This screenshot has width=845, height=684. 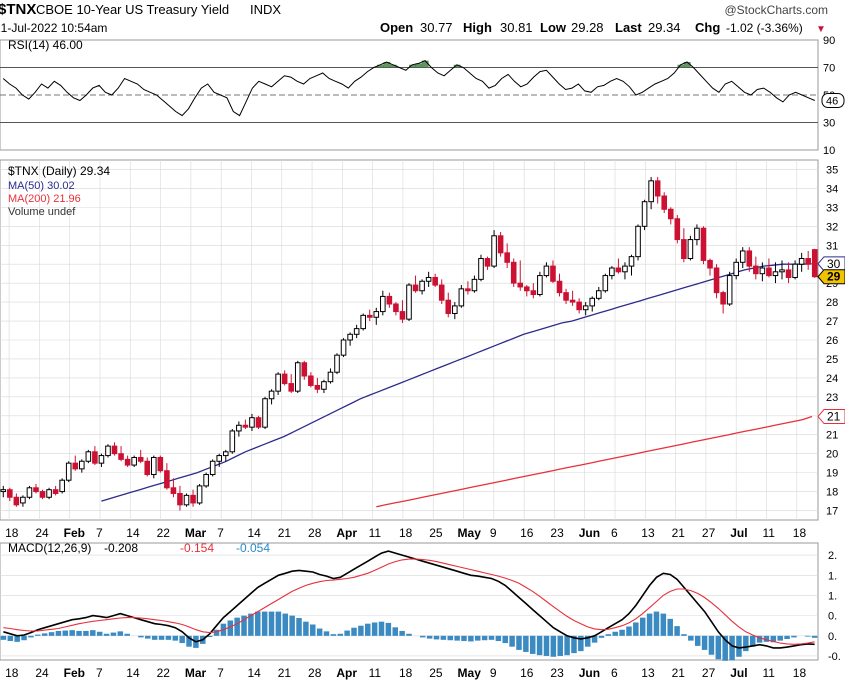 What do you see at coordinates (121, 548) in the screenshot?
I see `macd-legend-macd: -0.208` at bounding box center [121, 548].